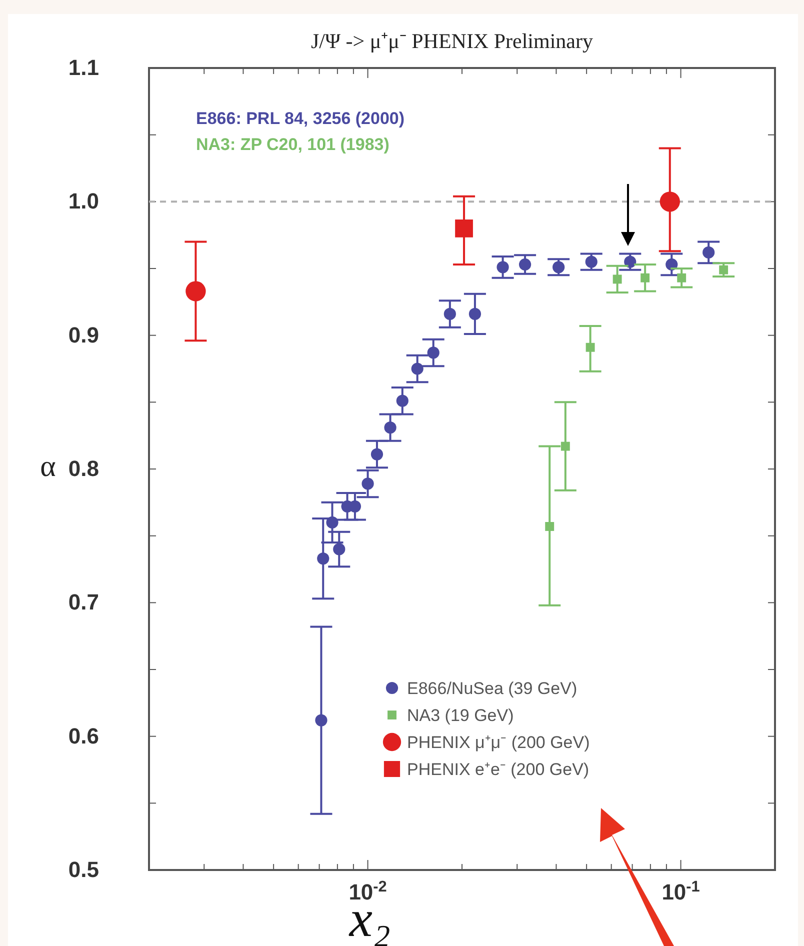 The height and width of the screenshot is (946, 804). I want to click on x-tick-label: 10$^{-2}$, so click(367, 891).